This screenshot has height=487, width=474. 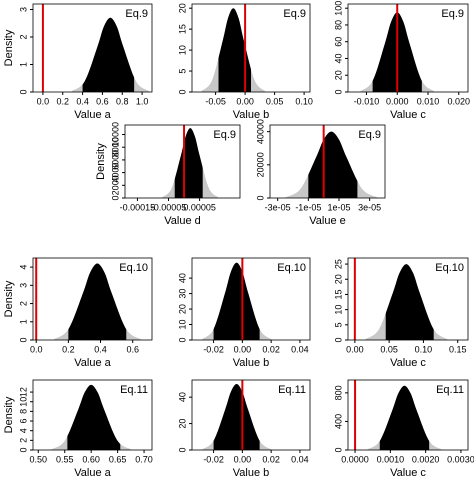 What do you see at coordinates (142, 101) in the screenshot?
I see `x-tick-label: 1.0` at bounding box center [142, 101].